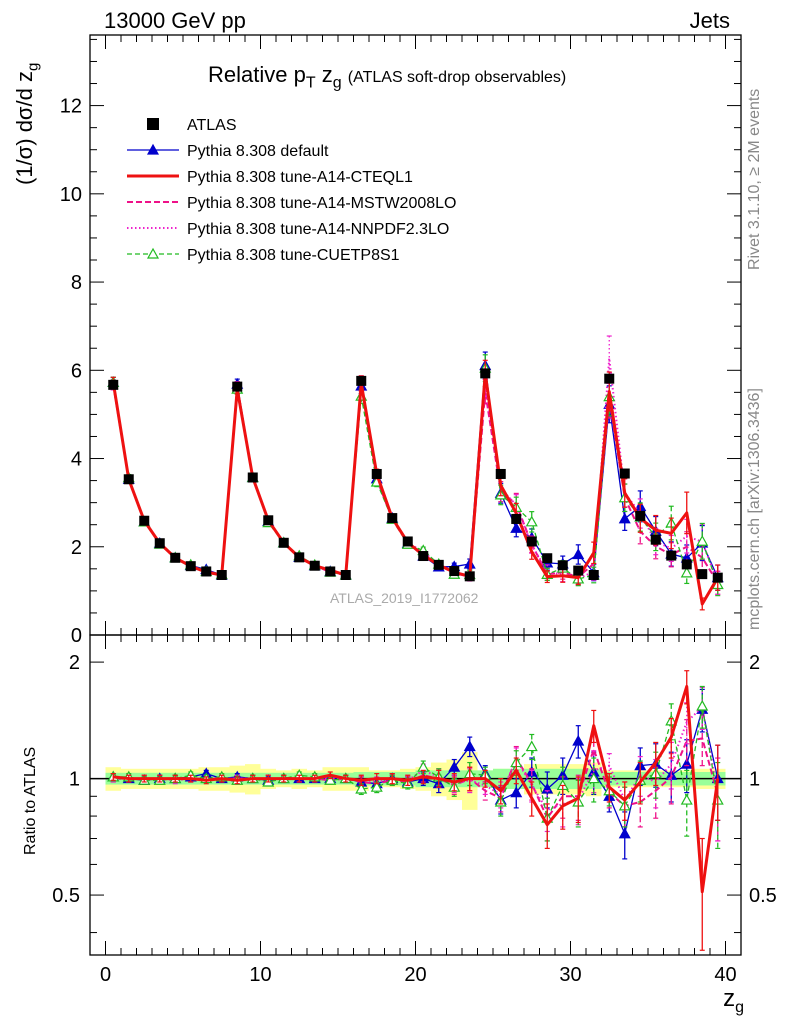 The width and height of the screenshot is (786, 1024). I want to click on analysis-watermark: ATLAS_2019_I1772062, so click(404, 598).